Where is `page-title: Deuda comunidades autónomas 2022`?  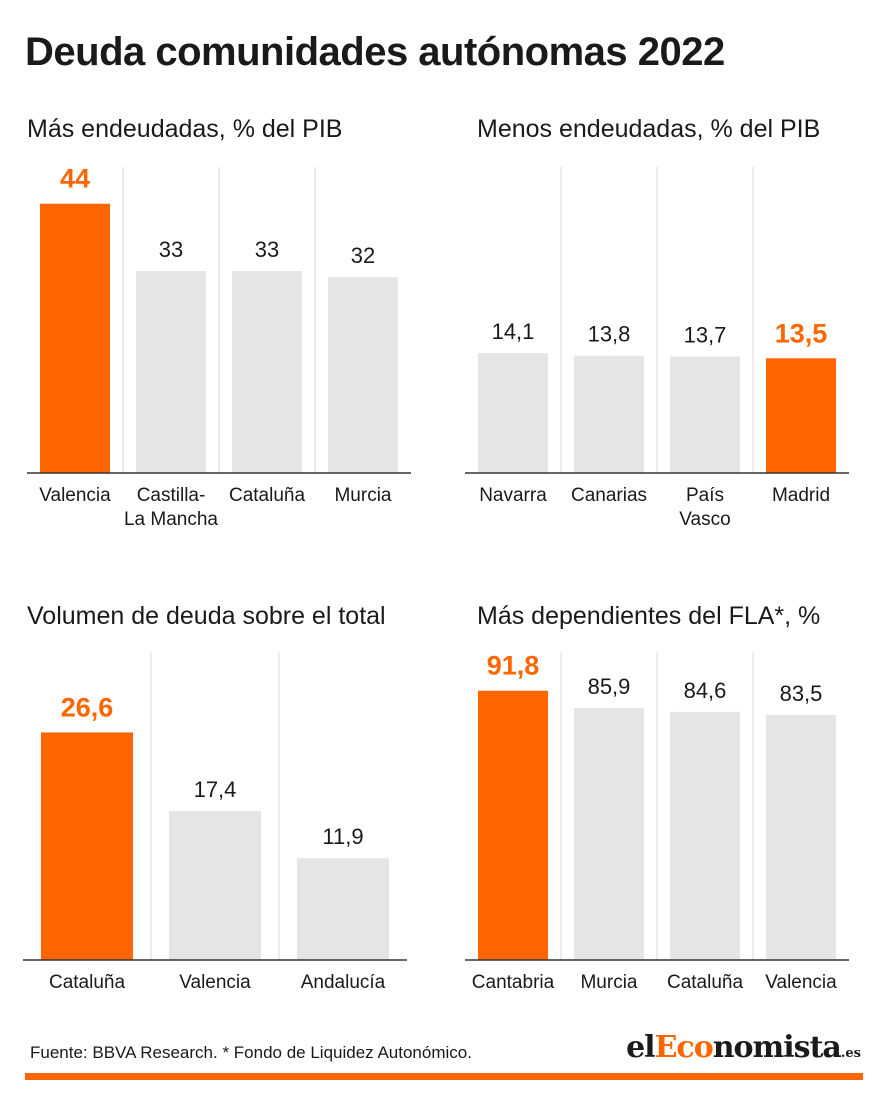
page-title: Deuda comunidades autónomas 2022 is located at coordinates (375, 52).